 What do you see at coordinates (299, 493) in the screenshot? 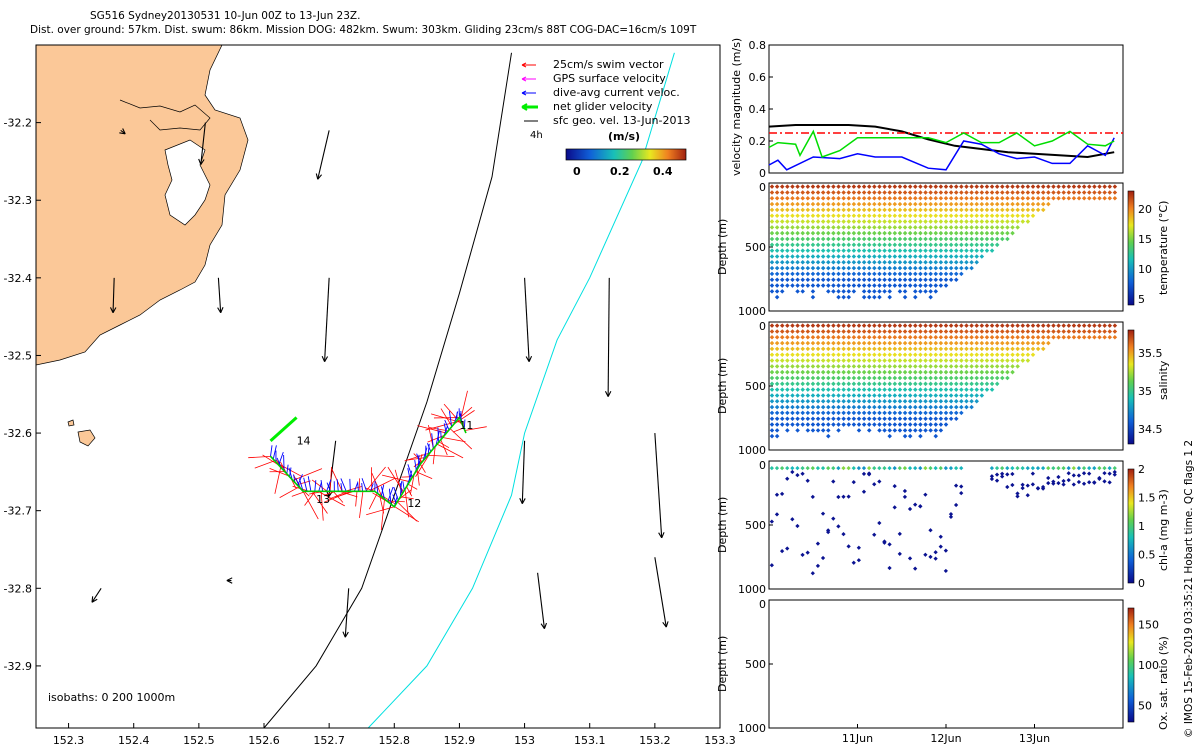
I see `swim-vector` at bounding box center [299, 493].